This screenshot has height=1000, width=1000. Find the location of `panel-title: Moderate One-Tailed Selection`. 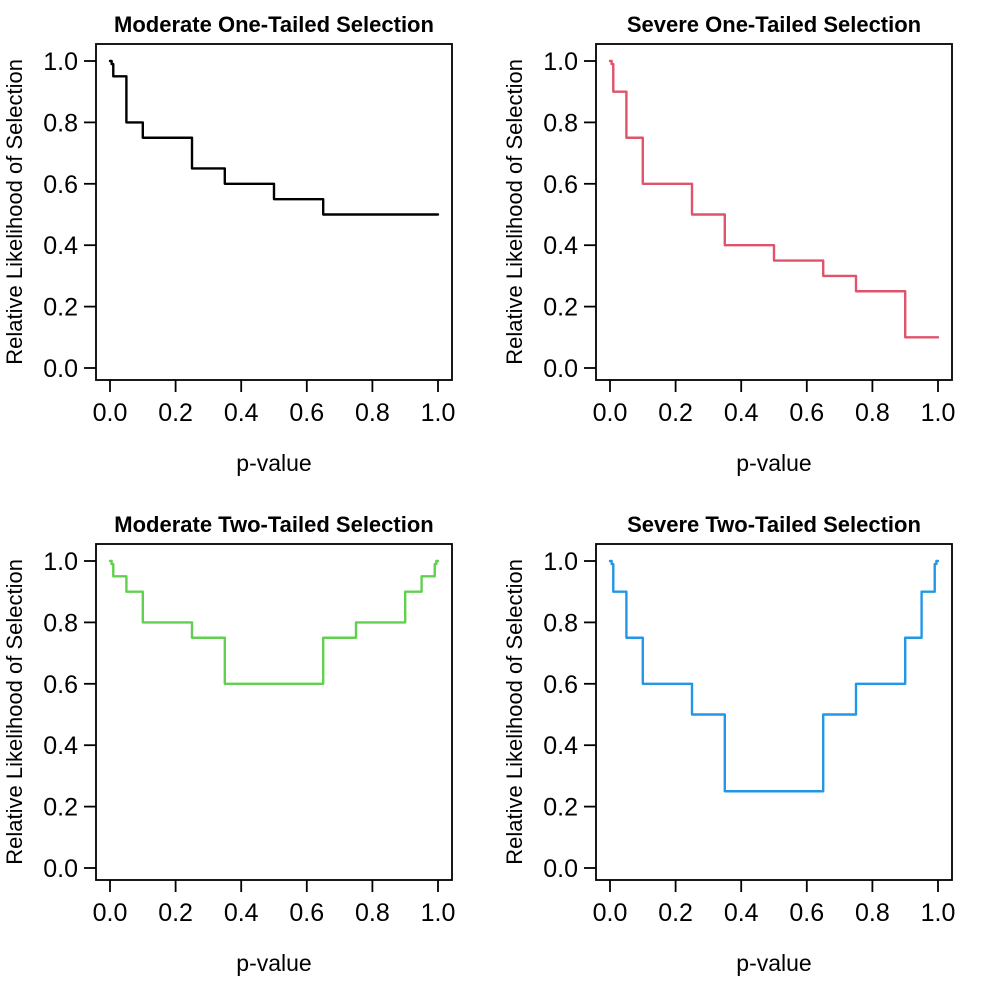

panel-title: Moderate One-Tailed Selection is located at coordinates (274, 24).